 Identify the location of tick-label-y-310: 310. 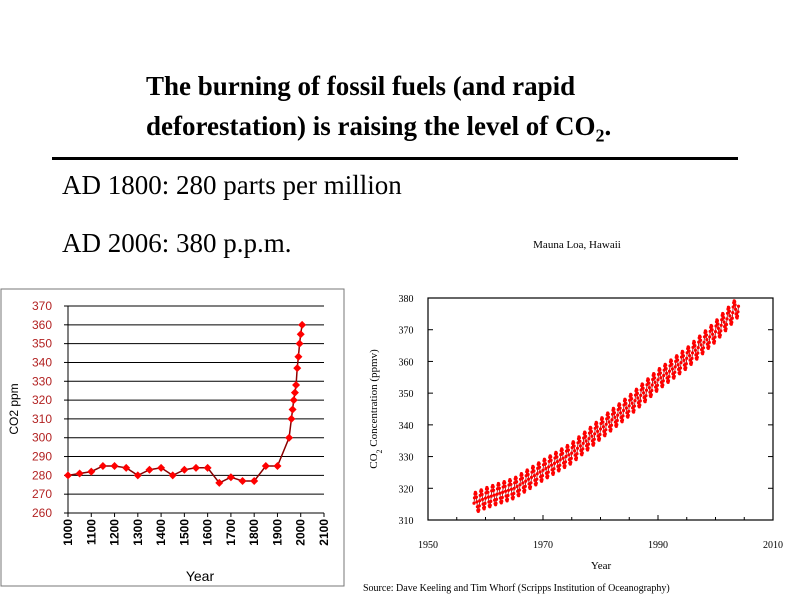
(42, 419).